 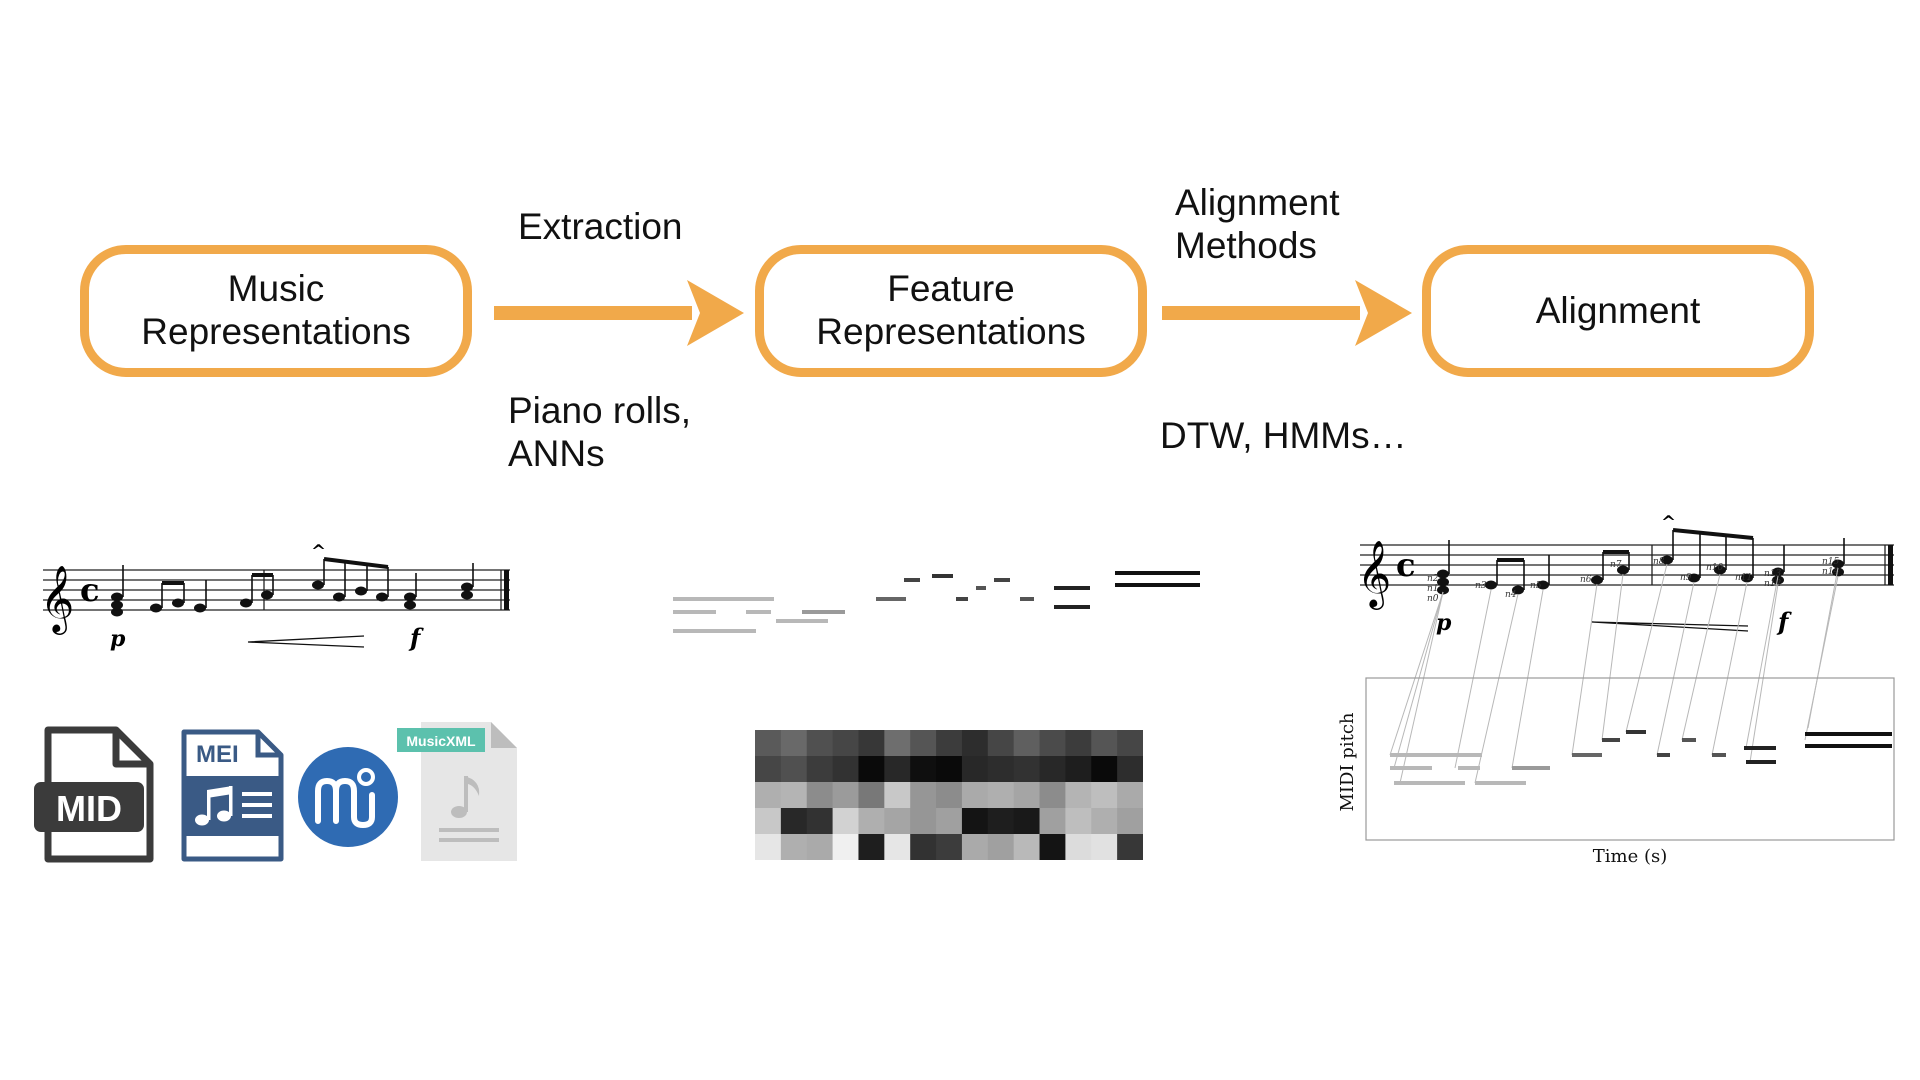 I want to click on musicxml-file-icon: MusicXML, so click(x=457, y=791).